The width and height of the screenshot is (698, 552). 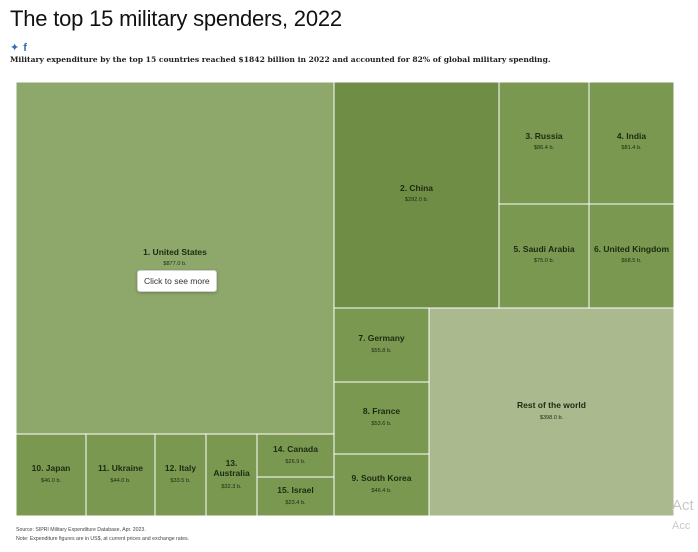 What do you see at coordinates (631, 148) in the screenshot?
I see `tile-value-india: $81.4 b.` at bounding box center [631, 148].